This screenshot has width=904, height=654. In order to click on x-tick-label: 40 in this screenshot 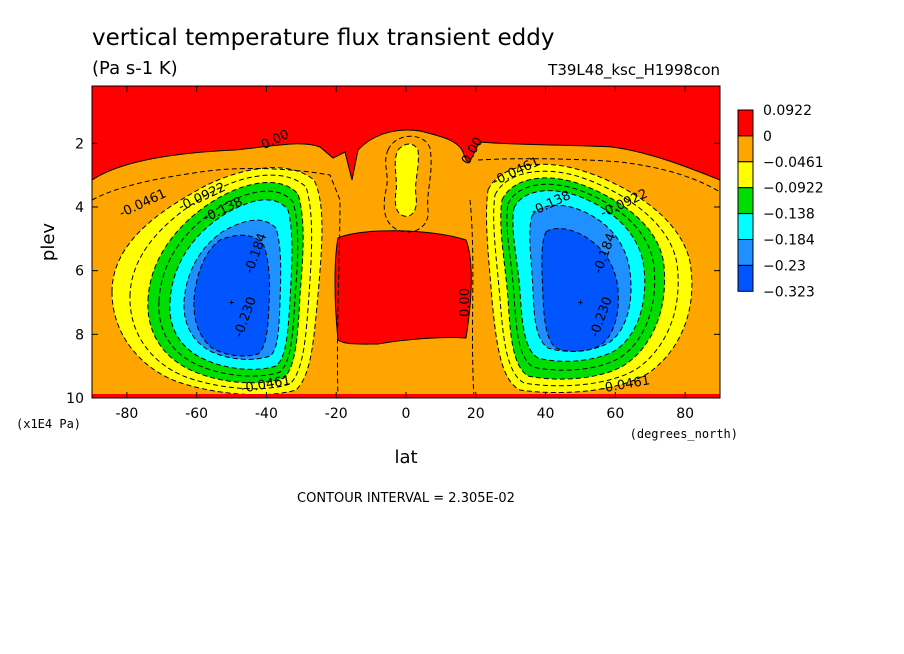, I will do `click(546, 414)`.